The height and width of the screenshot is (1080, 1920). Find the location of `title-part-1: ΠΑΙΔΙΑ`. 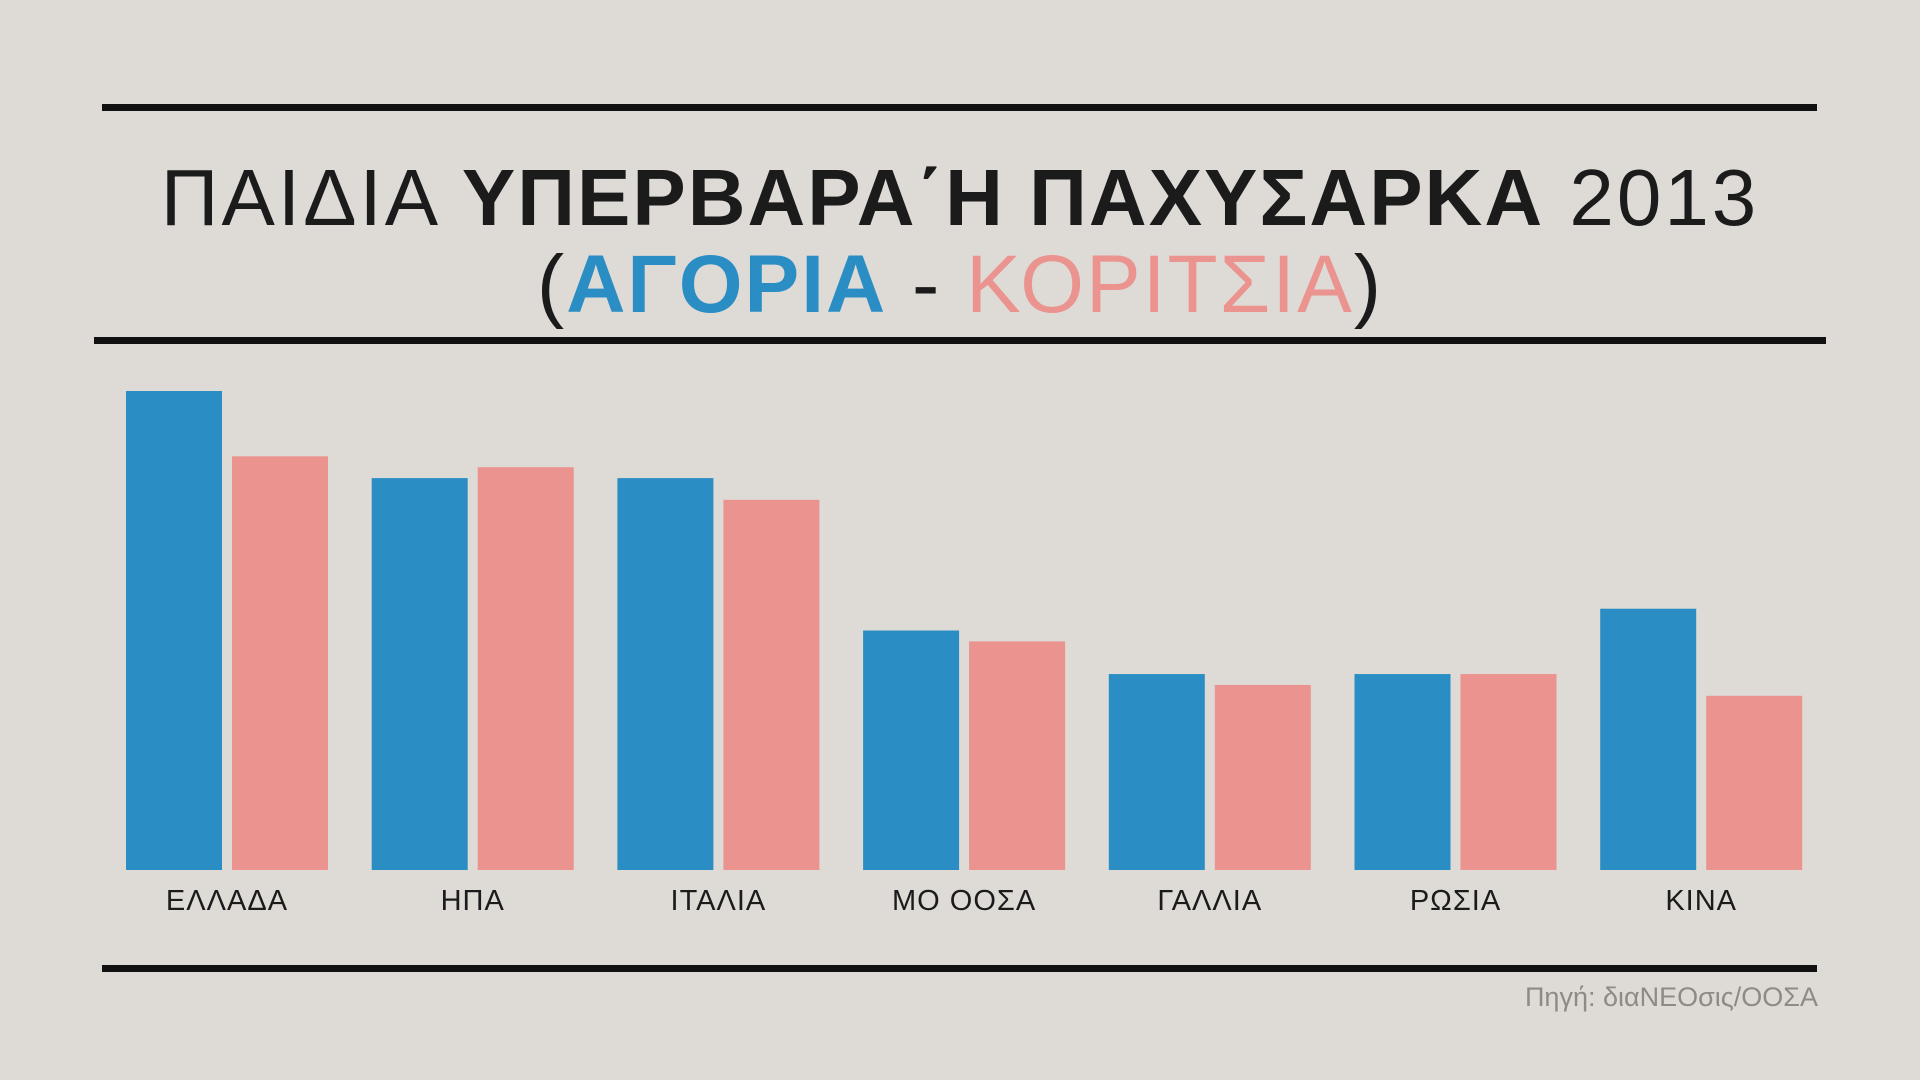

title-part-1: ΠΑΙΔΙΑ is located at coordinates (298, 197).